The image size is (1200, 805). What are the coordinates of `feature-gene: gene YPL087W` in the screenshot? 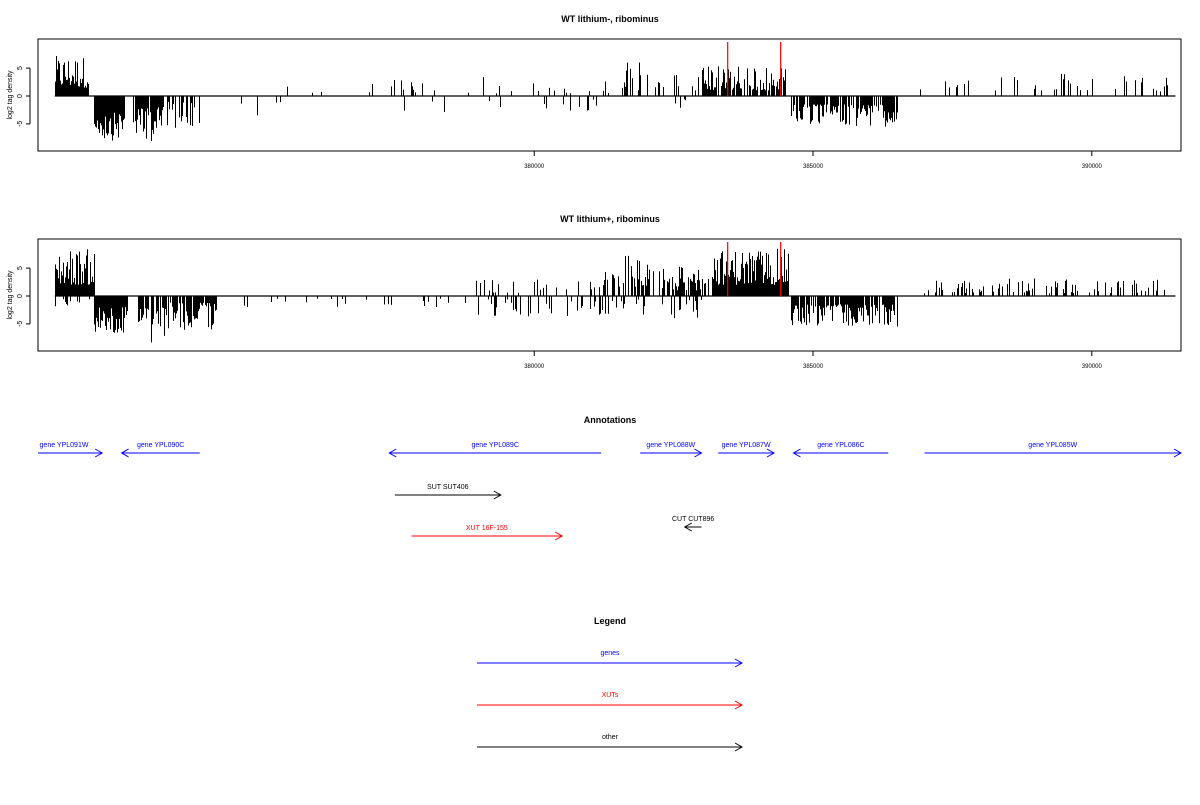 It's located at (746, 450).